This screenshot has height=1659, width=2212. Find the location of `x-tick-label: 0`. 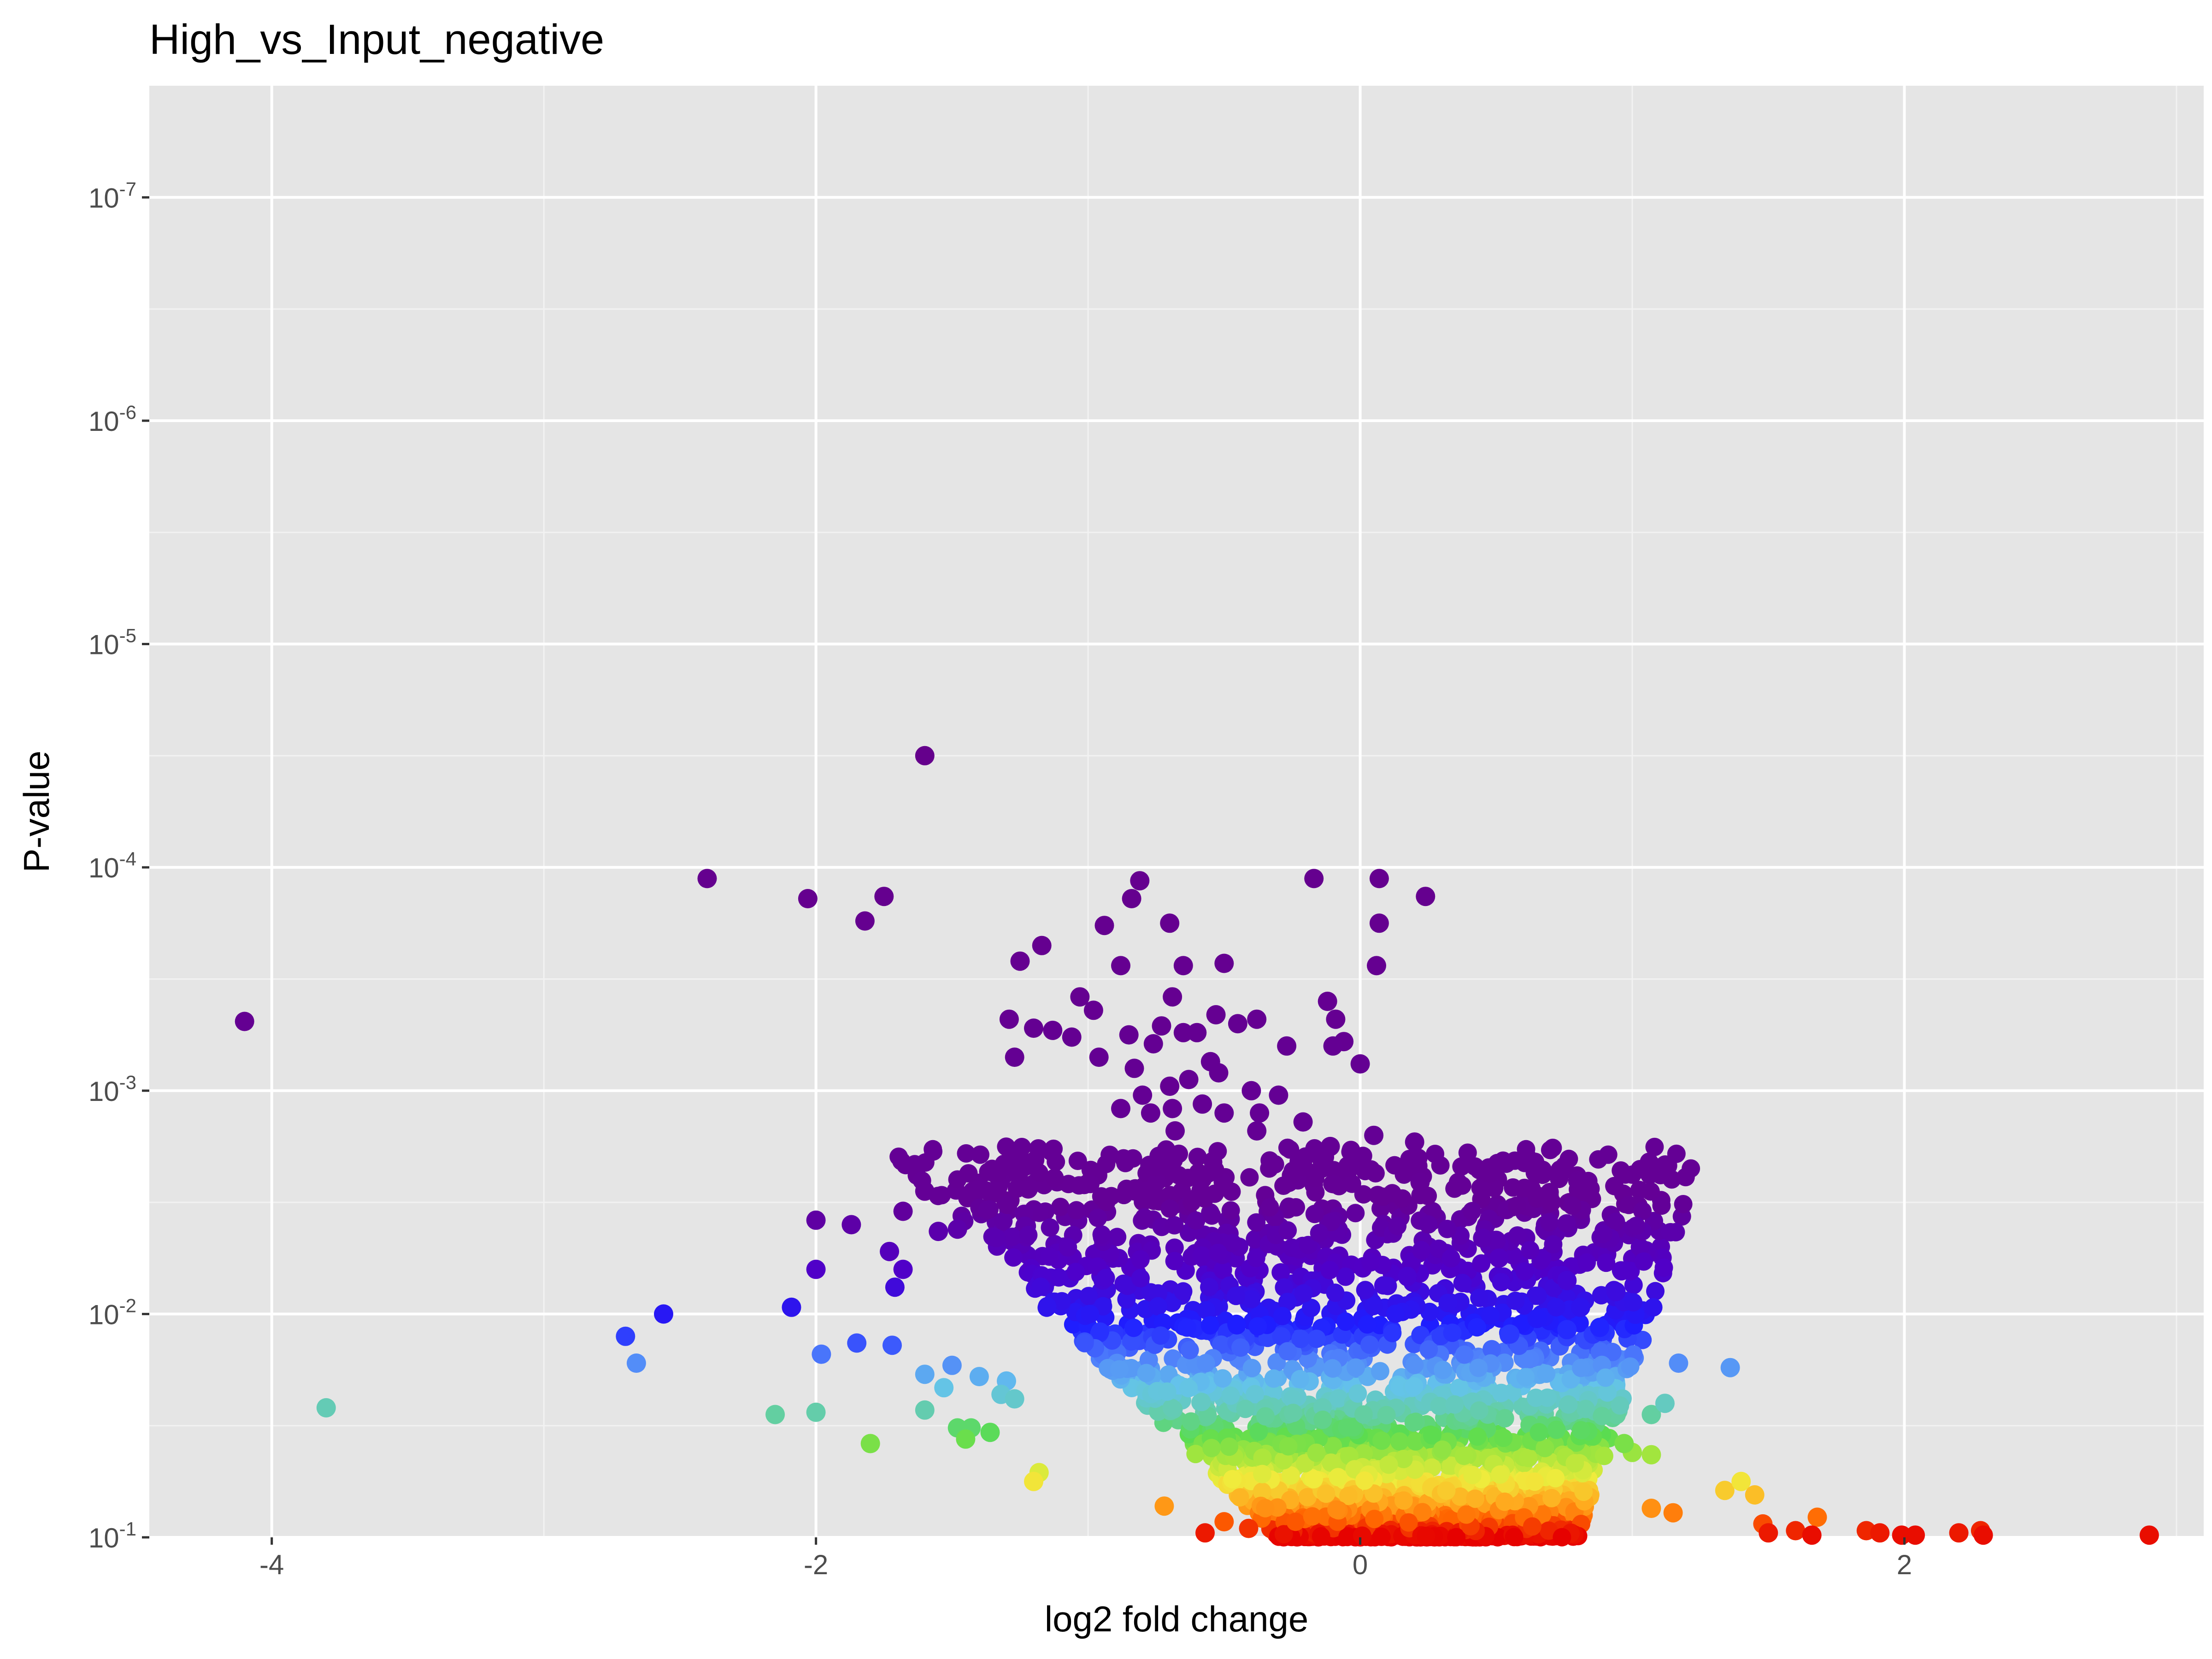

x-tick-label: 0 is located at coordinates (1360, 1564).